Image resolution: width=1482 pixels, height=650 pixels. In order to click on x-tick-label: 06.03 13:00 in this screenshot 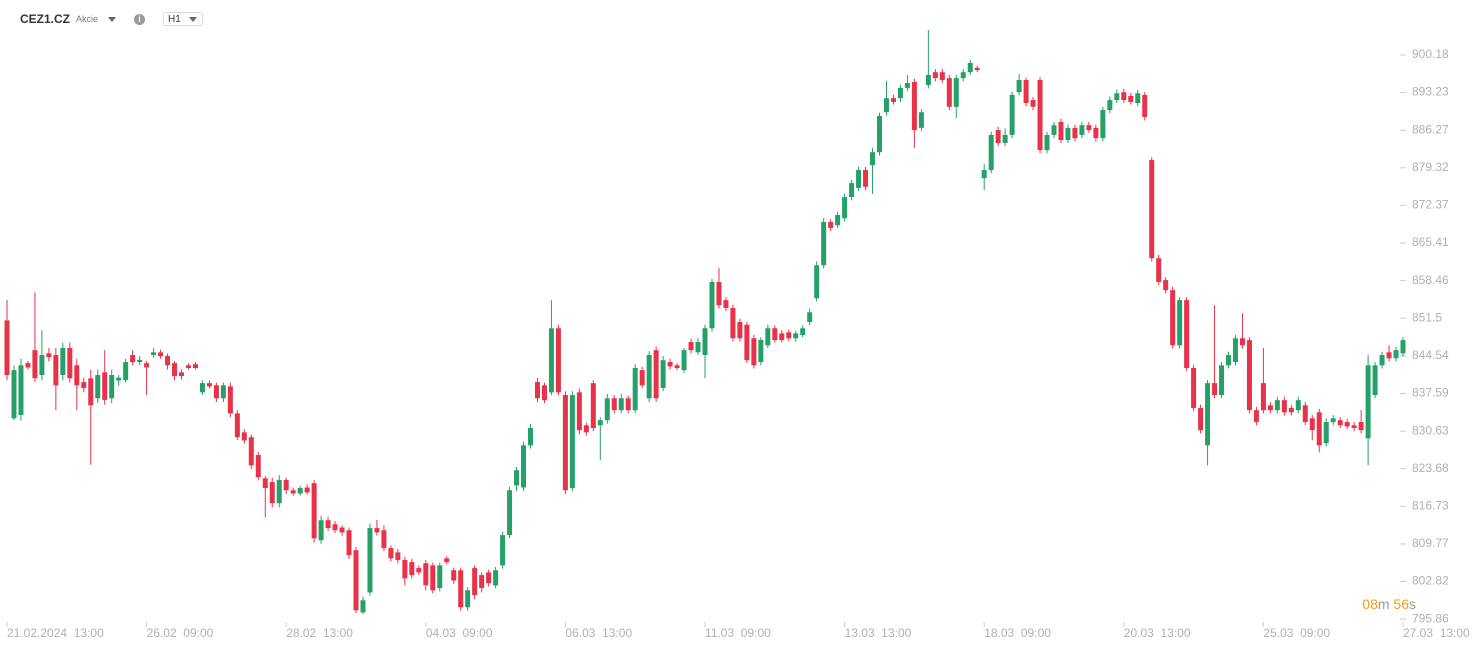, I will do `click(598, 633)`.